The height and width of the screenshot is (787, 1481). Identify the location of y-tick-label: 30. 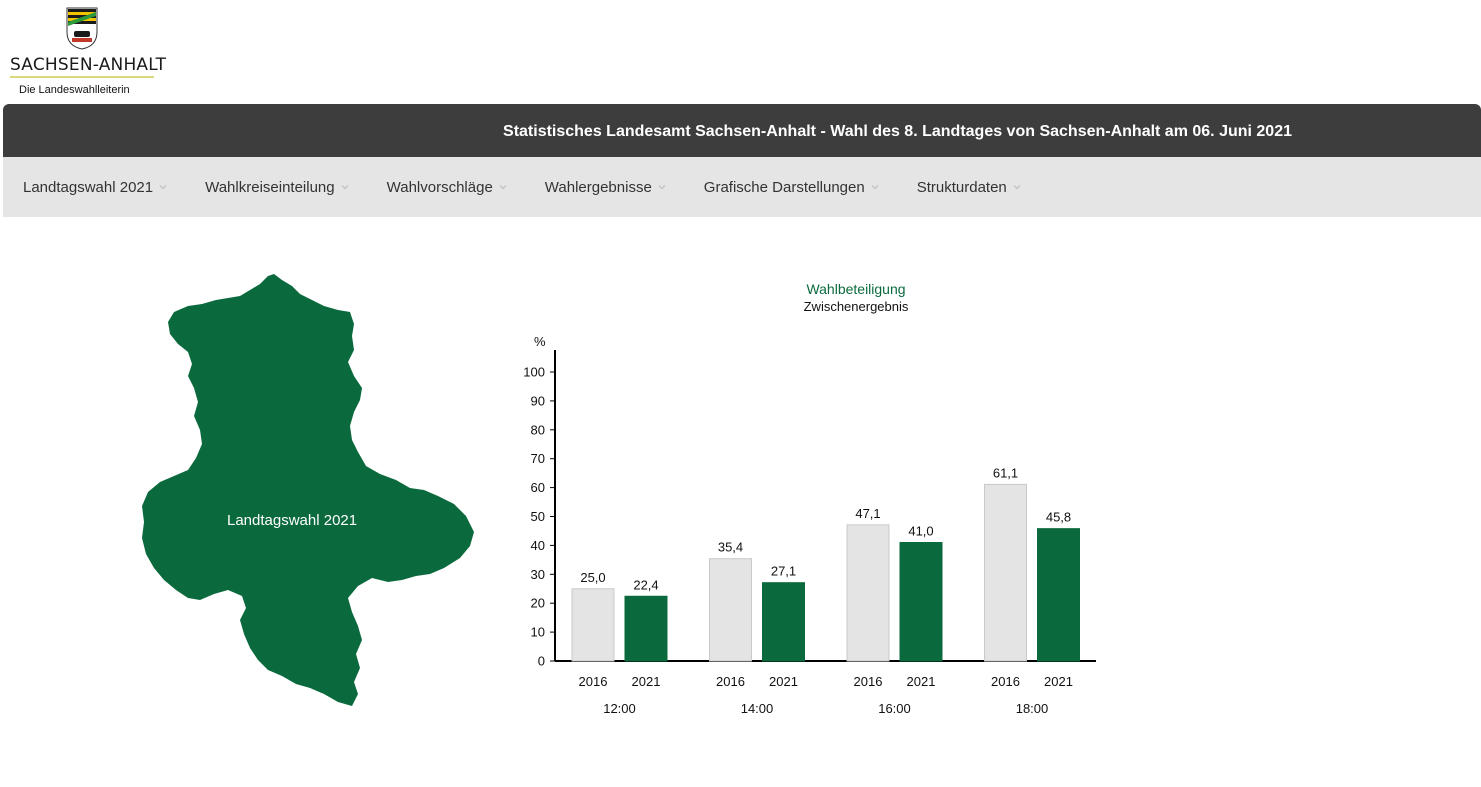
(538, 574).